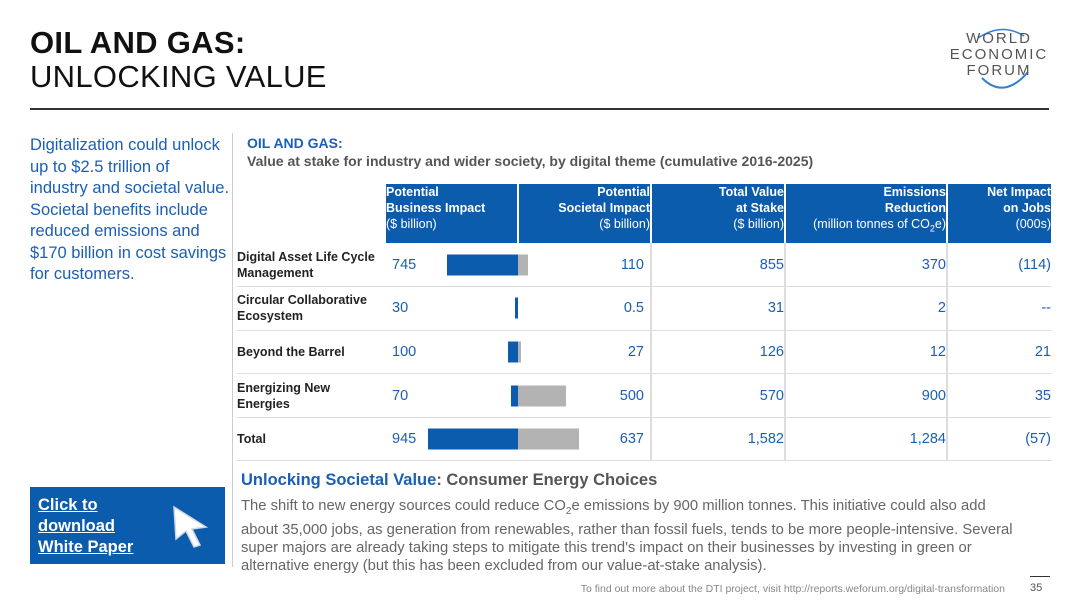 Image resolution: width=1080 pixels, height=607 pixels. What do you see at coordinates (758, 224) in the screenshot?
I see `header-total-unit: ($ billion)` at bounding box center [758, 224].